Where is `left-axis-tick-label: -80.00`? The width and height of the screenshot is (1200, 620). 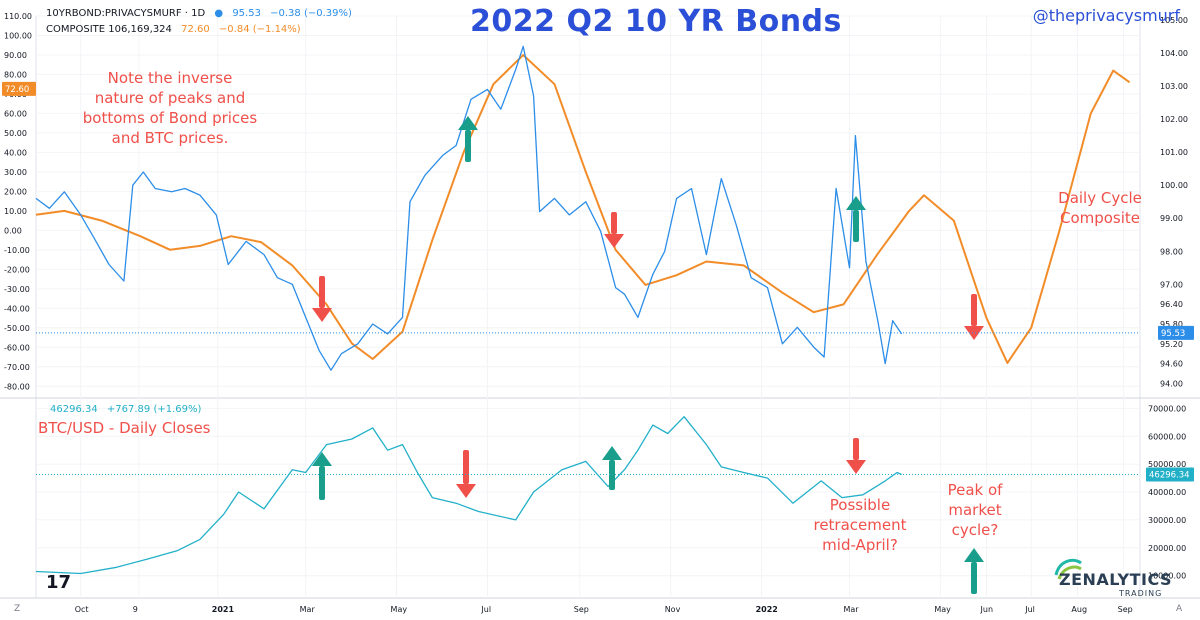
left-axis-tick-label: -80.00 is located at coordinates (17, 386).